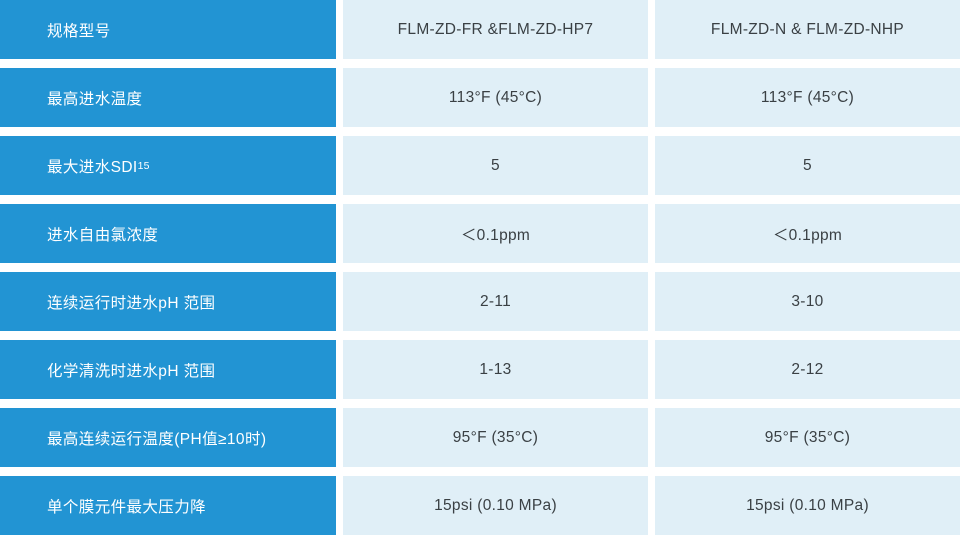 The image size is (960, 535). I want to click on row-label-text: 单个膜元件最大压力降, so click(127, 507).